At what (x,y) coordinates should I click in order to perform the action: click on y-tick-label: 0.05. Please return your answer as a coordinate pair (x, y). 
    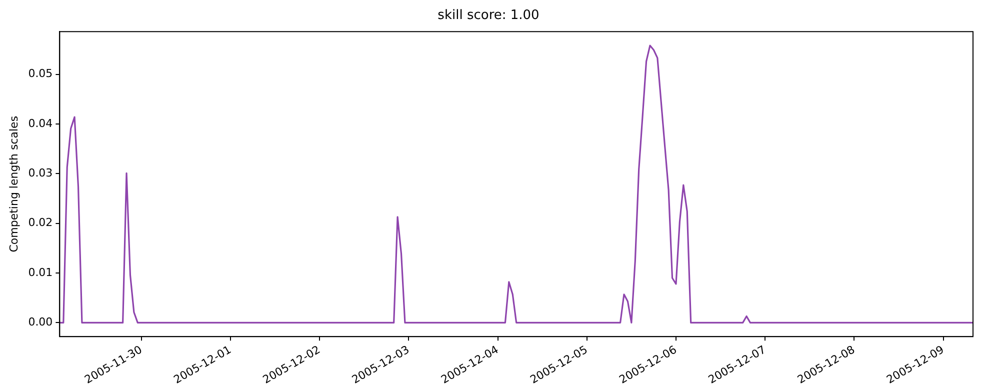
    Looking at the image, I should click on (40, 73).